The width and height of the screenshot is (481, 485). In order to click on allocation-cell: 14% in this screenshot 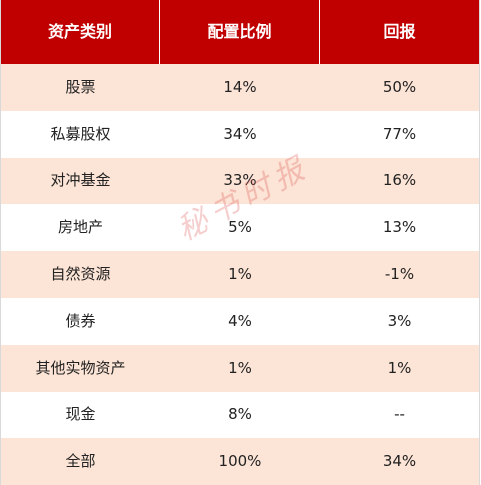, I will do `click(240, 86)`.